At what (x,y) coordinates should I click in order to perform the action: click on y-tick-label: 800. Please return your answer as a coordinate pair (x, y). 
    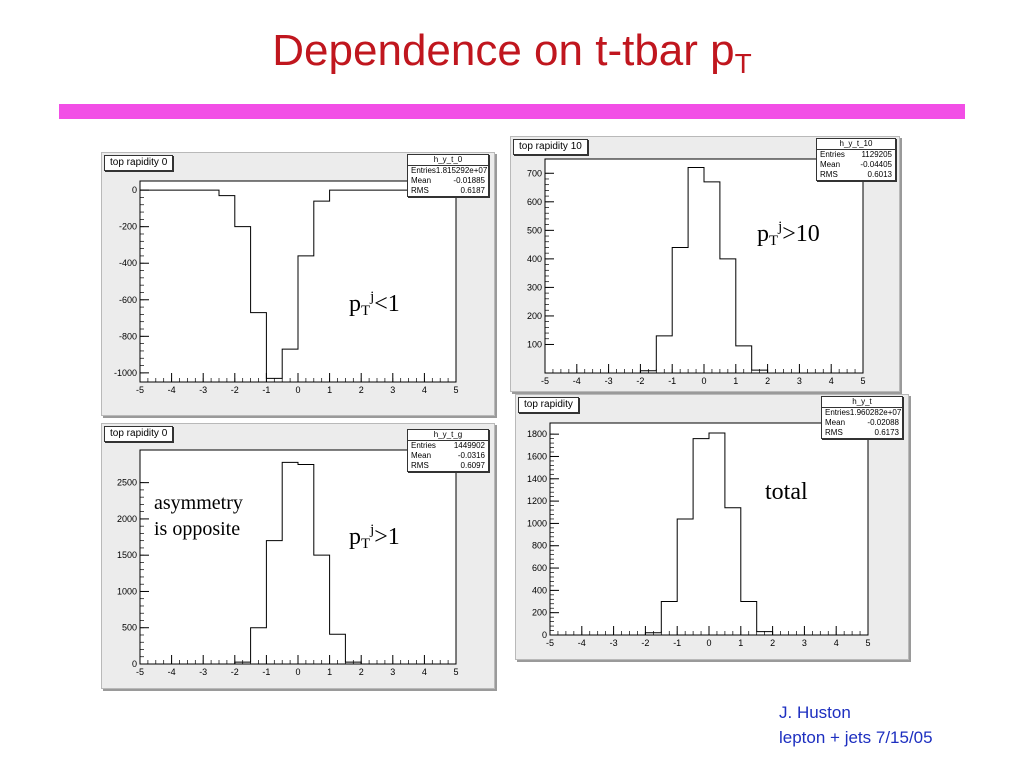
    Looking at the image, I should click on (539, 546).